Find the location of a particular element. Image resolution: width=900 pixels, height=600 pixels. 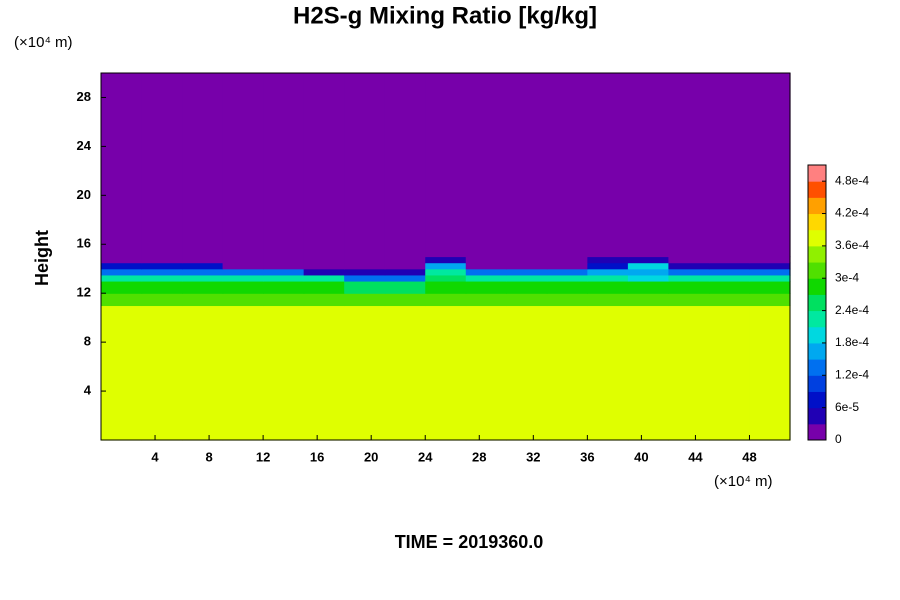

y-tick-label: 20 is located at coordinates (84, 194).